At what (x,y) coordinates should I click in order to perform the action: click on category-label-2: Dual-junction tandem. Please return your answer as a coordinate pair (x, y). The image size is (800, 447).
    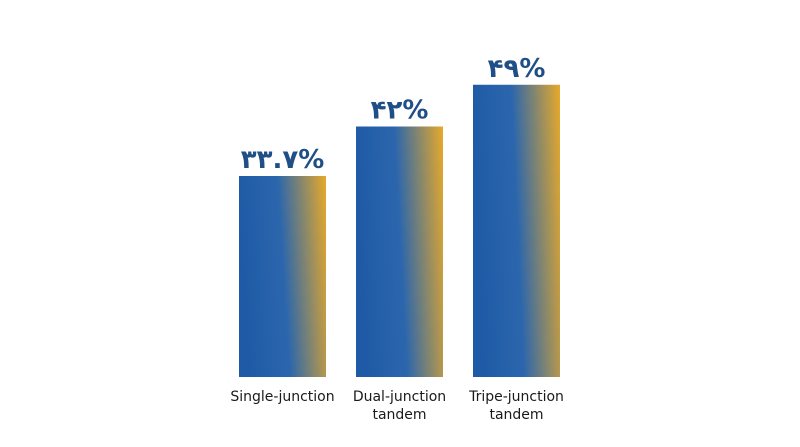
    Looking at the image, I should click on (399, 406).